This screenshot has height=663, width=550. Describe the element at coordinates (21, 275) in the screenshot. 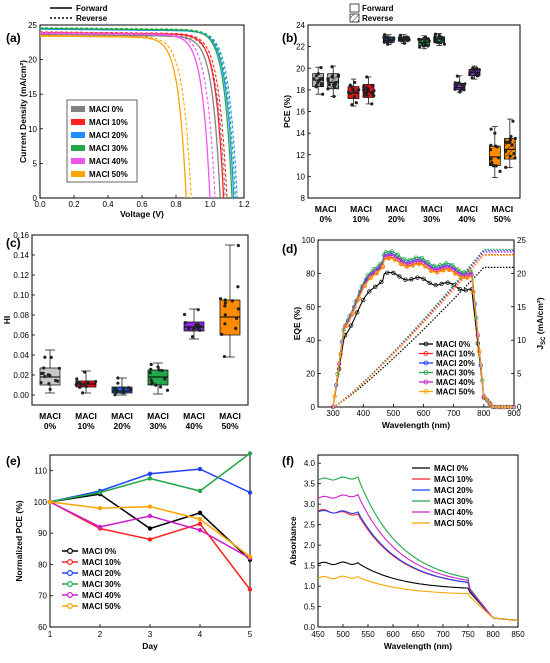

I see `y-tick-label: 0.12` at that location.